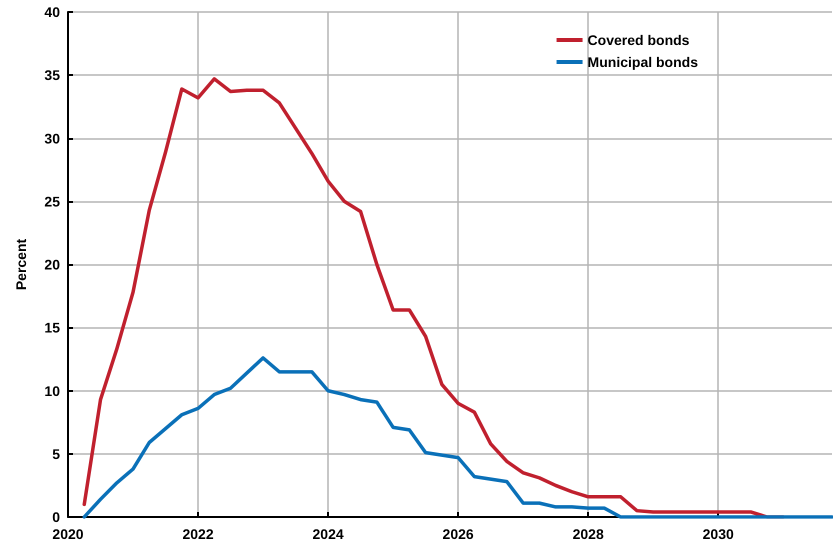 This screenshot has height=553, width=833. I want to click on y-tick-label: 35, so click(52, 75).